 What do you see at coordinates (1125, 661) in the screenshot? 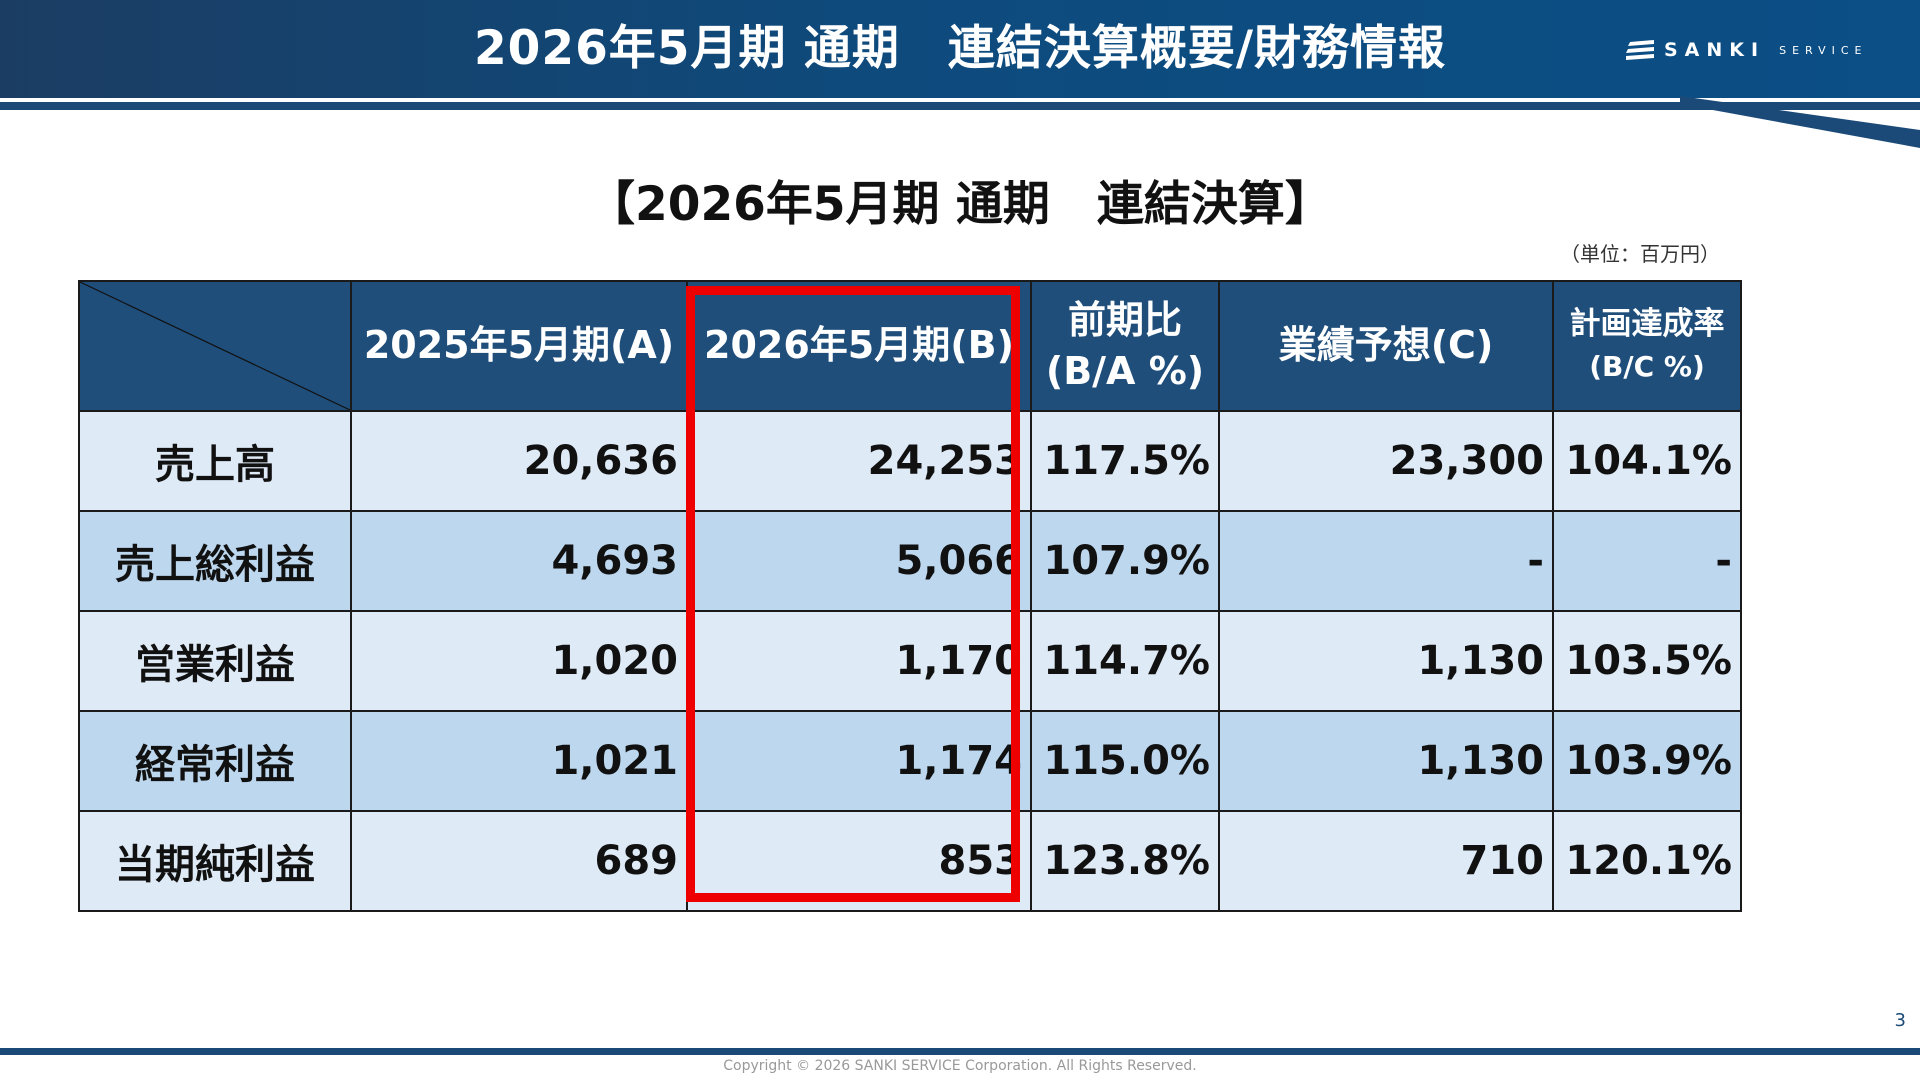
I see `cell-yoy-ratio: 114.7%` at bounding box center [1125, 661].